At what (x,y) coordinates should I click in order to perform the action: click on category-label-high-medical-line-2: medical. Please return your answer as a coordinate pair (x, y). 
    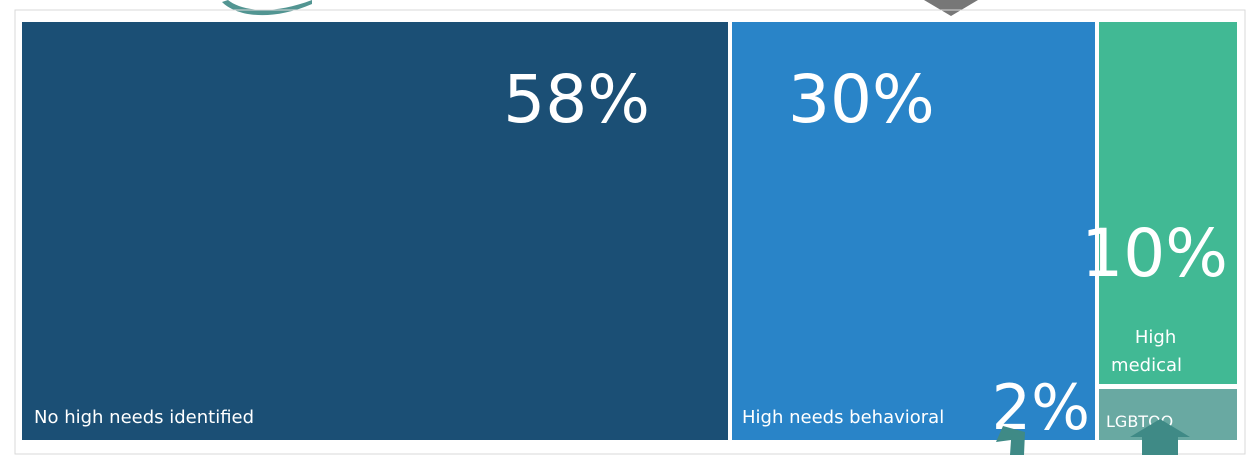
    Looking at the image, I should click on (1146, 365).